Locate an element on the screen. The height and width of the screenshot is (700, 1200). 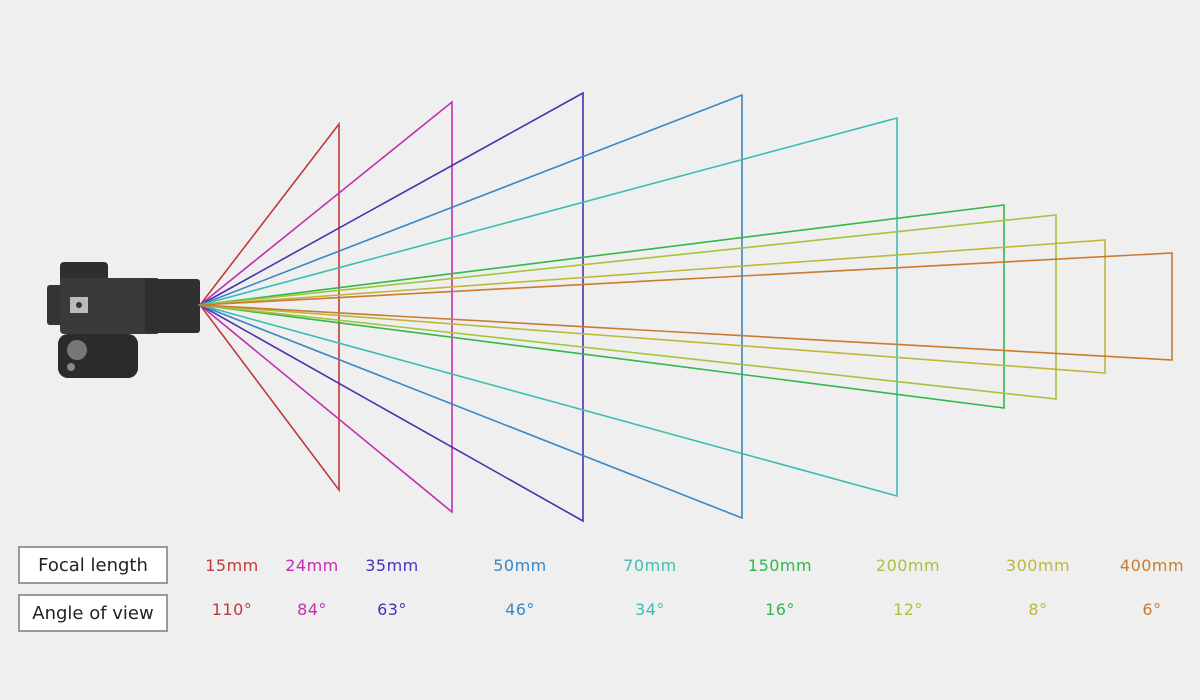
angle-label: 6° is located at coordinates (1152, 609).